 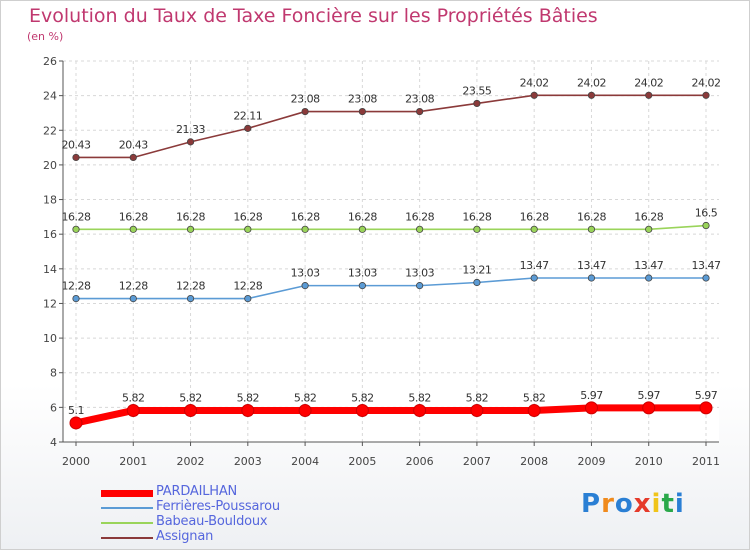 I want to click on data-label: 16.5, so click(x=706, y=213).